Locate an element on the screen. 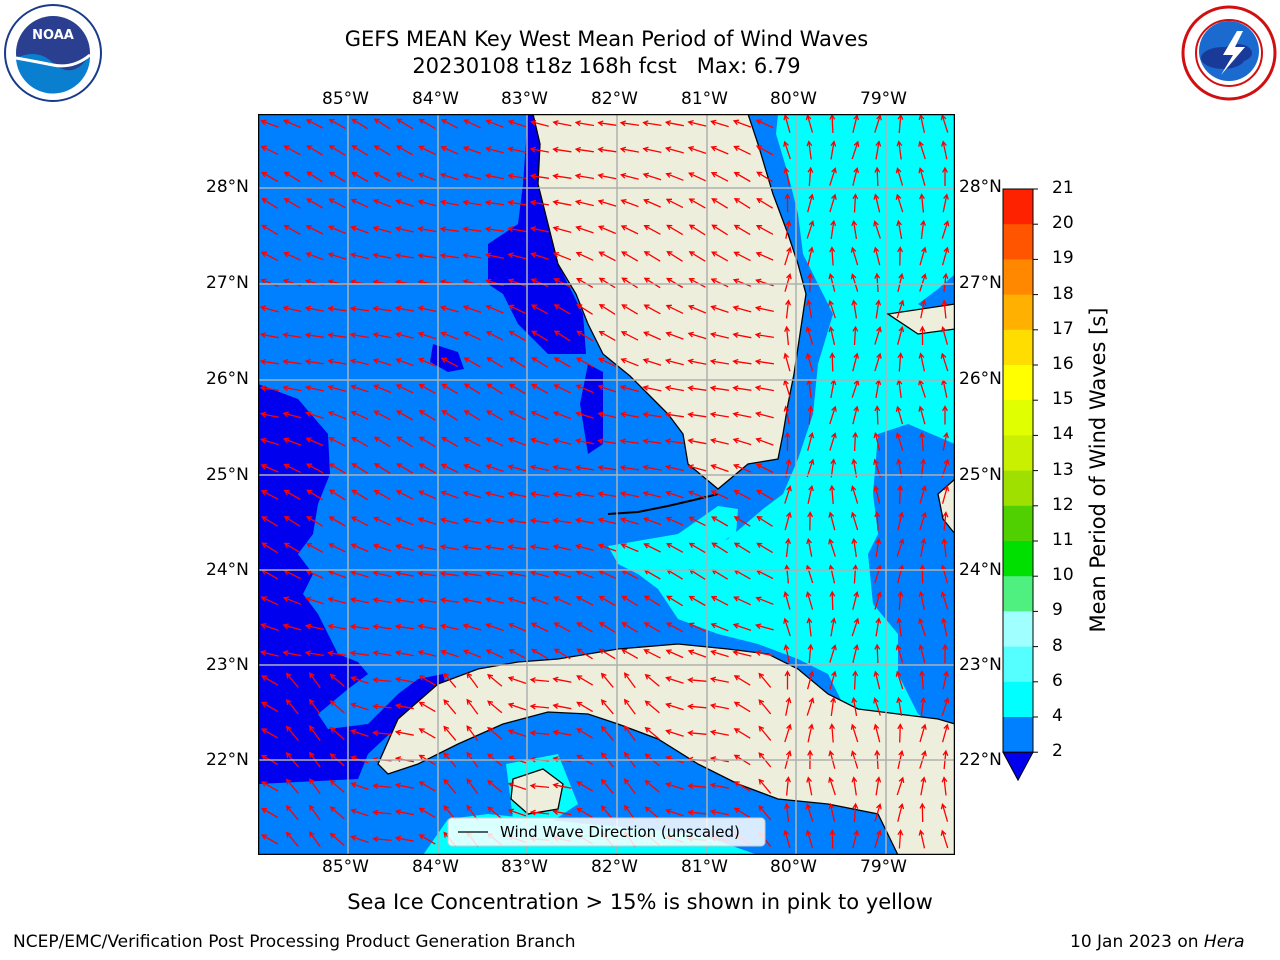 Image resolution: width=1280 pixels, height=960 pixels. chart-subtitle: 20230108 t18z 168h fcst Max: 6.79 is located at coordinates (606, 66).